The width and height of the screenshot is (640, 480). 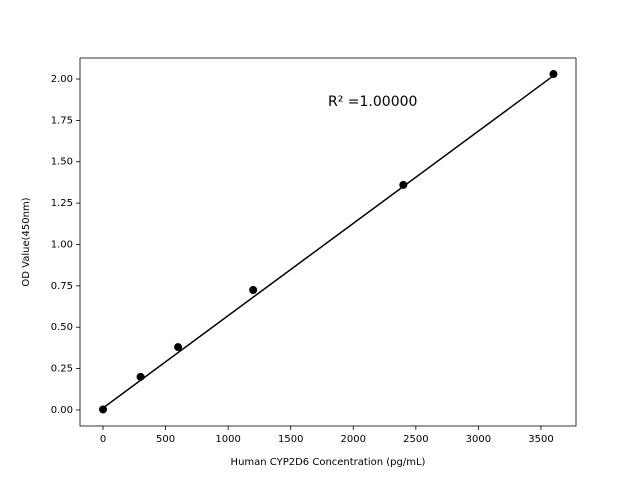 What do you see at coordinates (540, 439) in the screenshot?
I see `x-tick-label: 3500` at bounding box center [540, 439].